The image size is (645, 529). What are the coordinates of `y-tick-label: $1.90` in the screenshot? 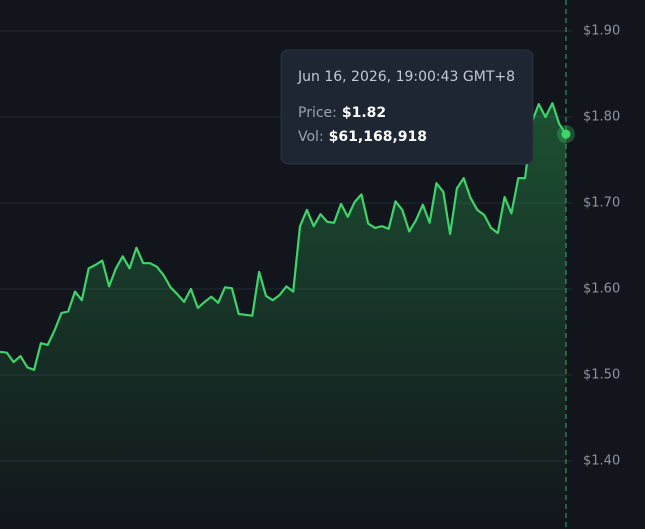 It's located at (601, 30).